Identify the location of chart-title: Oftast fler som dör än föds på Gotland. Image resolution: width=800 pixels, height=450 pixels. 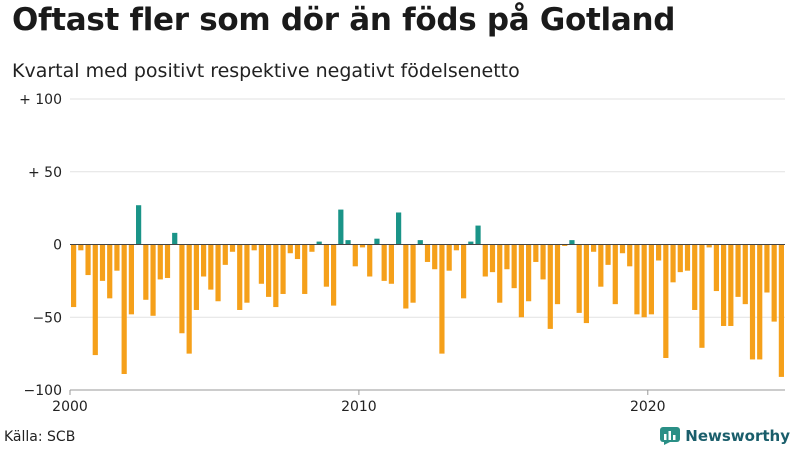
(344, 20).